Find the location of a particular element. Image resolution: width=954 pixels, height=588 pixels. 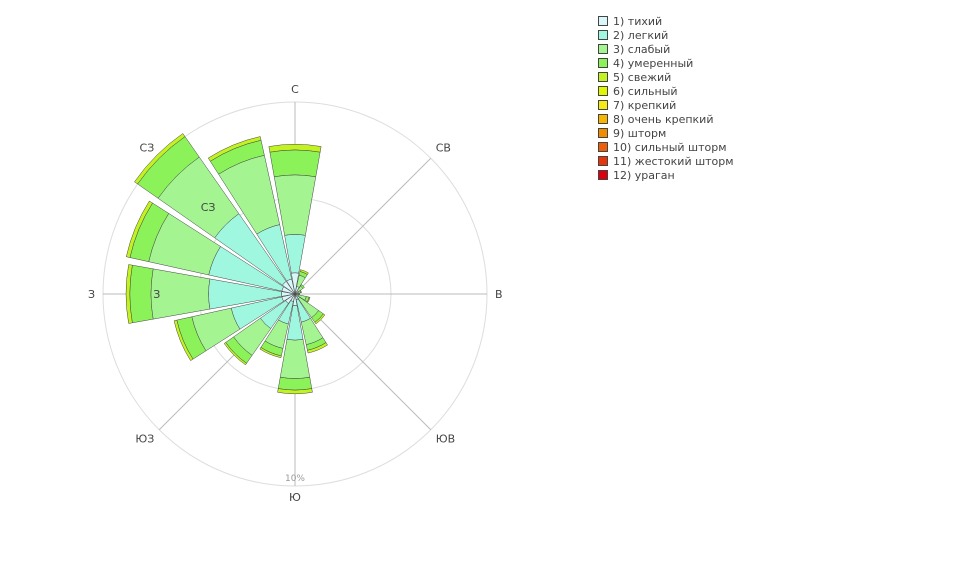

legend-label: 6) сильный is located at coordinates (645, 91).